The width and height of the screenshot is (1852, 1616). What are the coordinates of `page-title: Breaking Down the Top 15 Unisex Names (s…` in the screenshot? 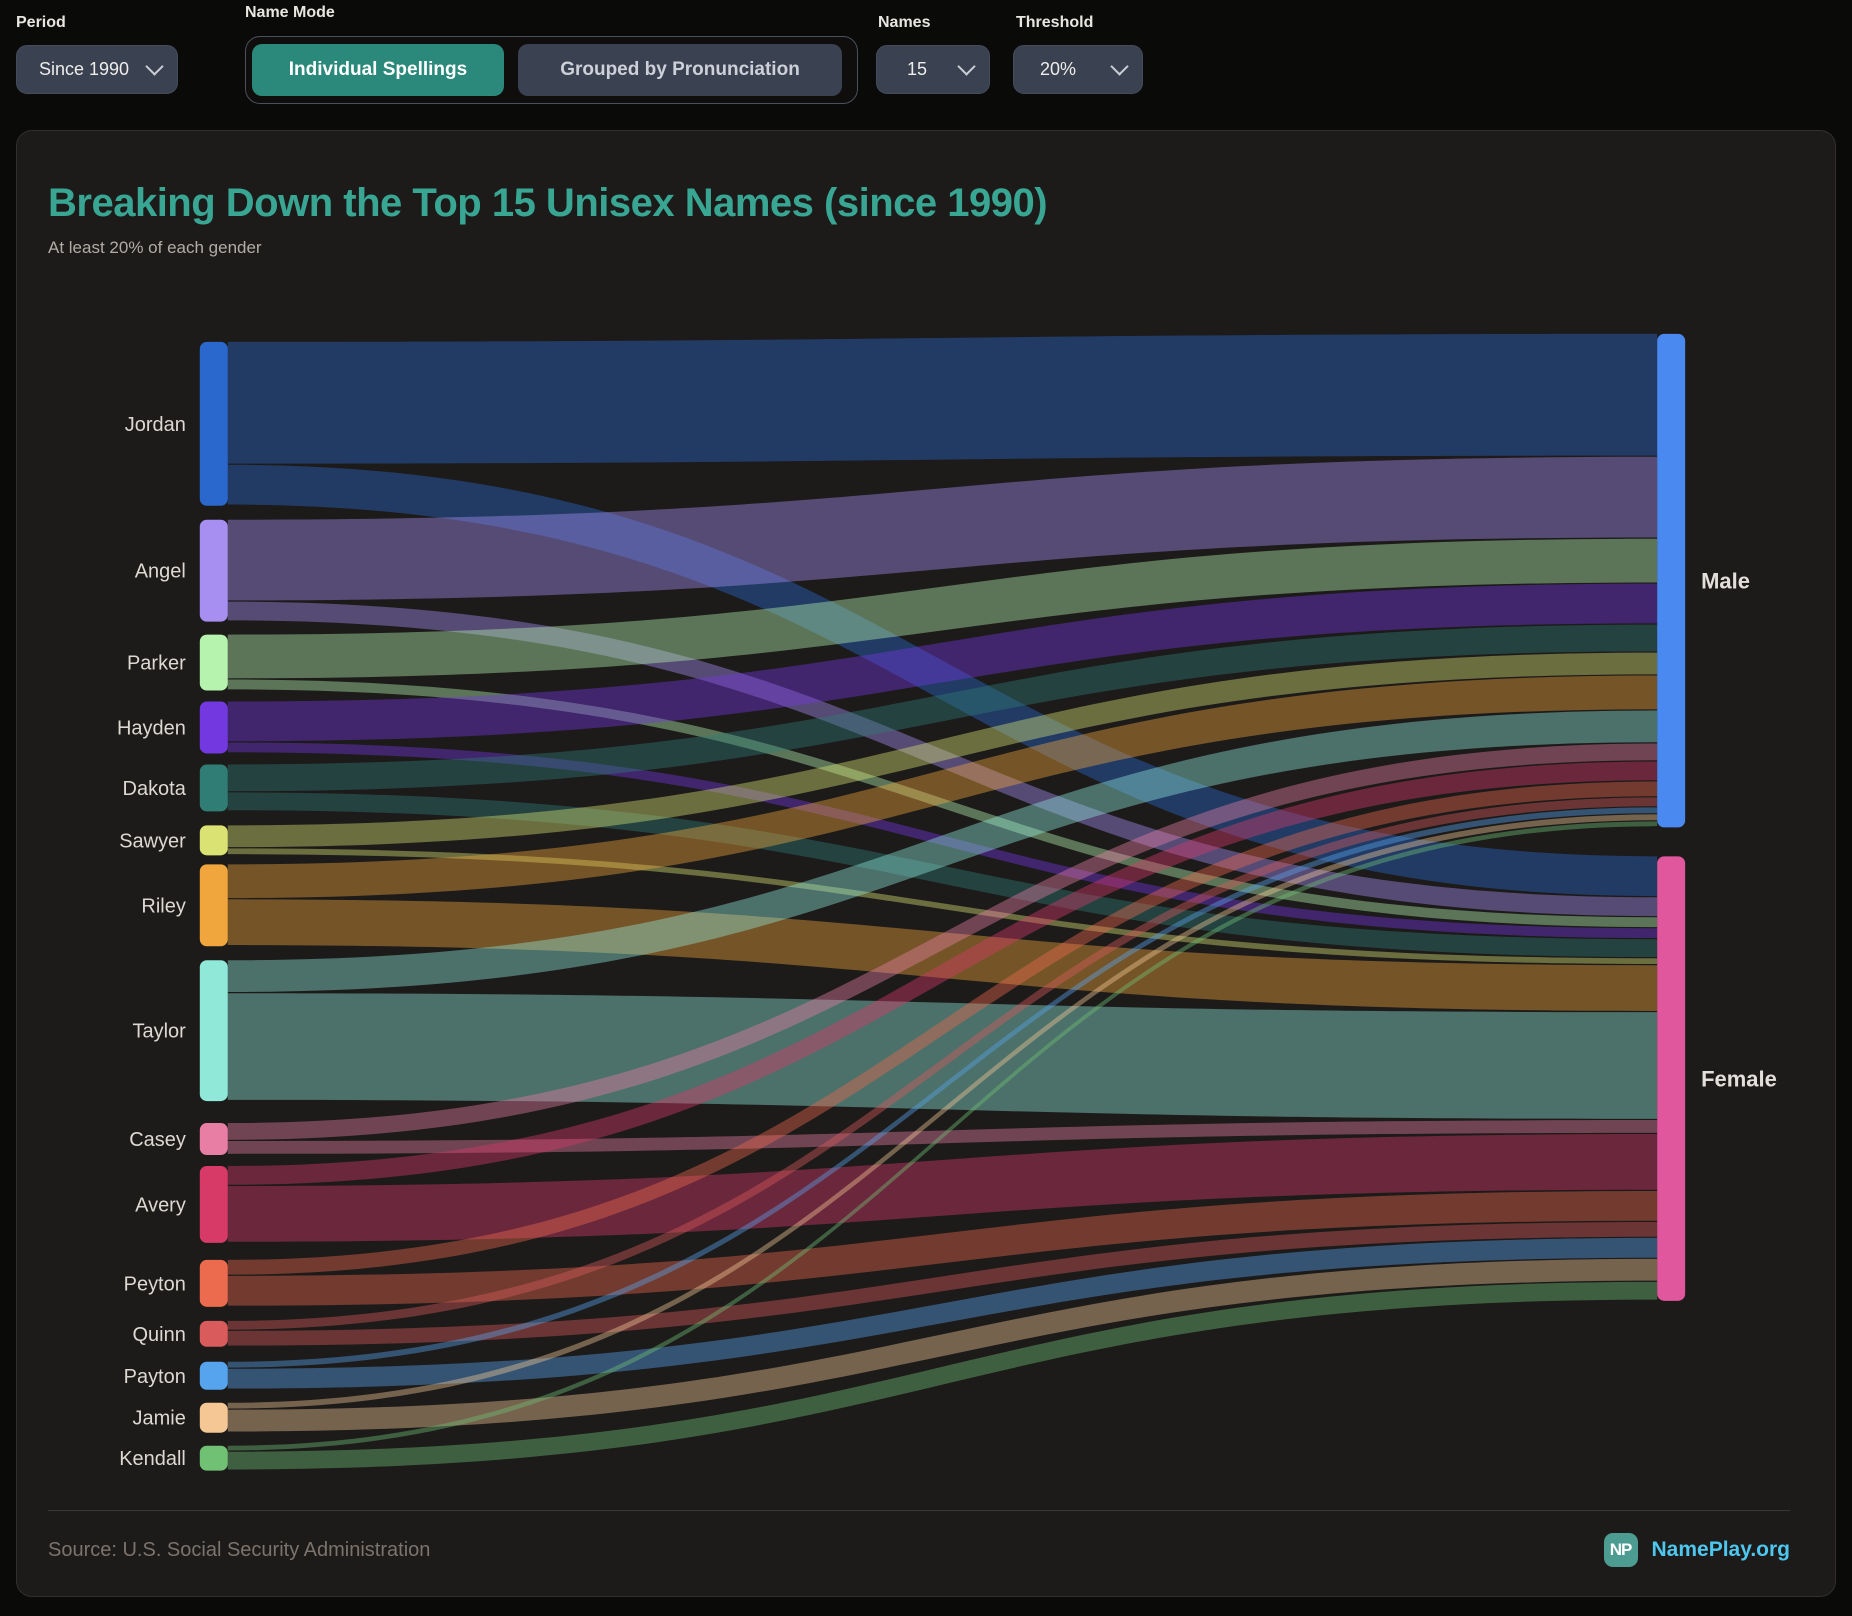 It's located at (548, 203).